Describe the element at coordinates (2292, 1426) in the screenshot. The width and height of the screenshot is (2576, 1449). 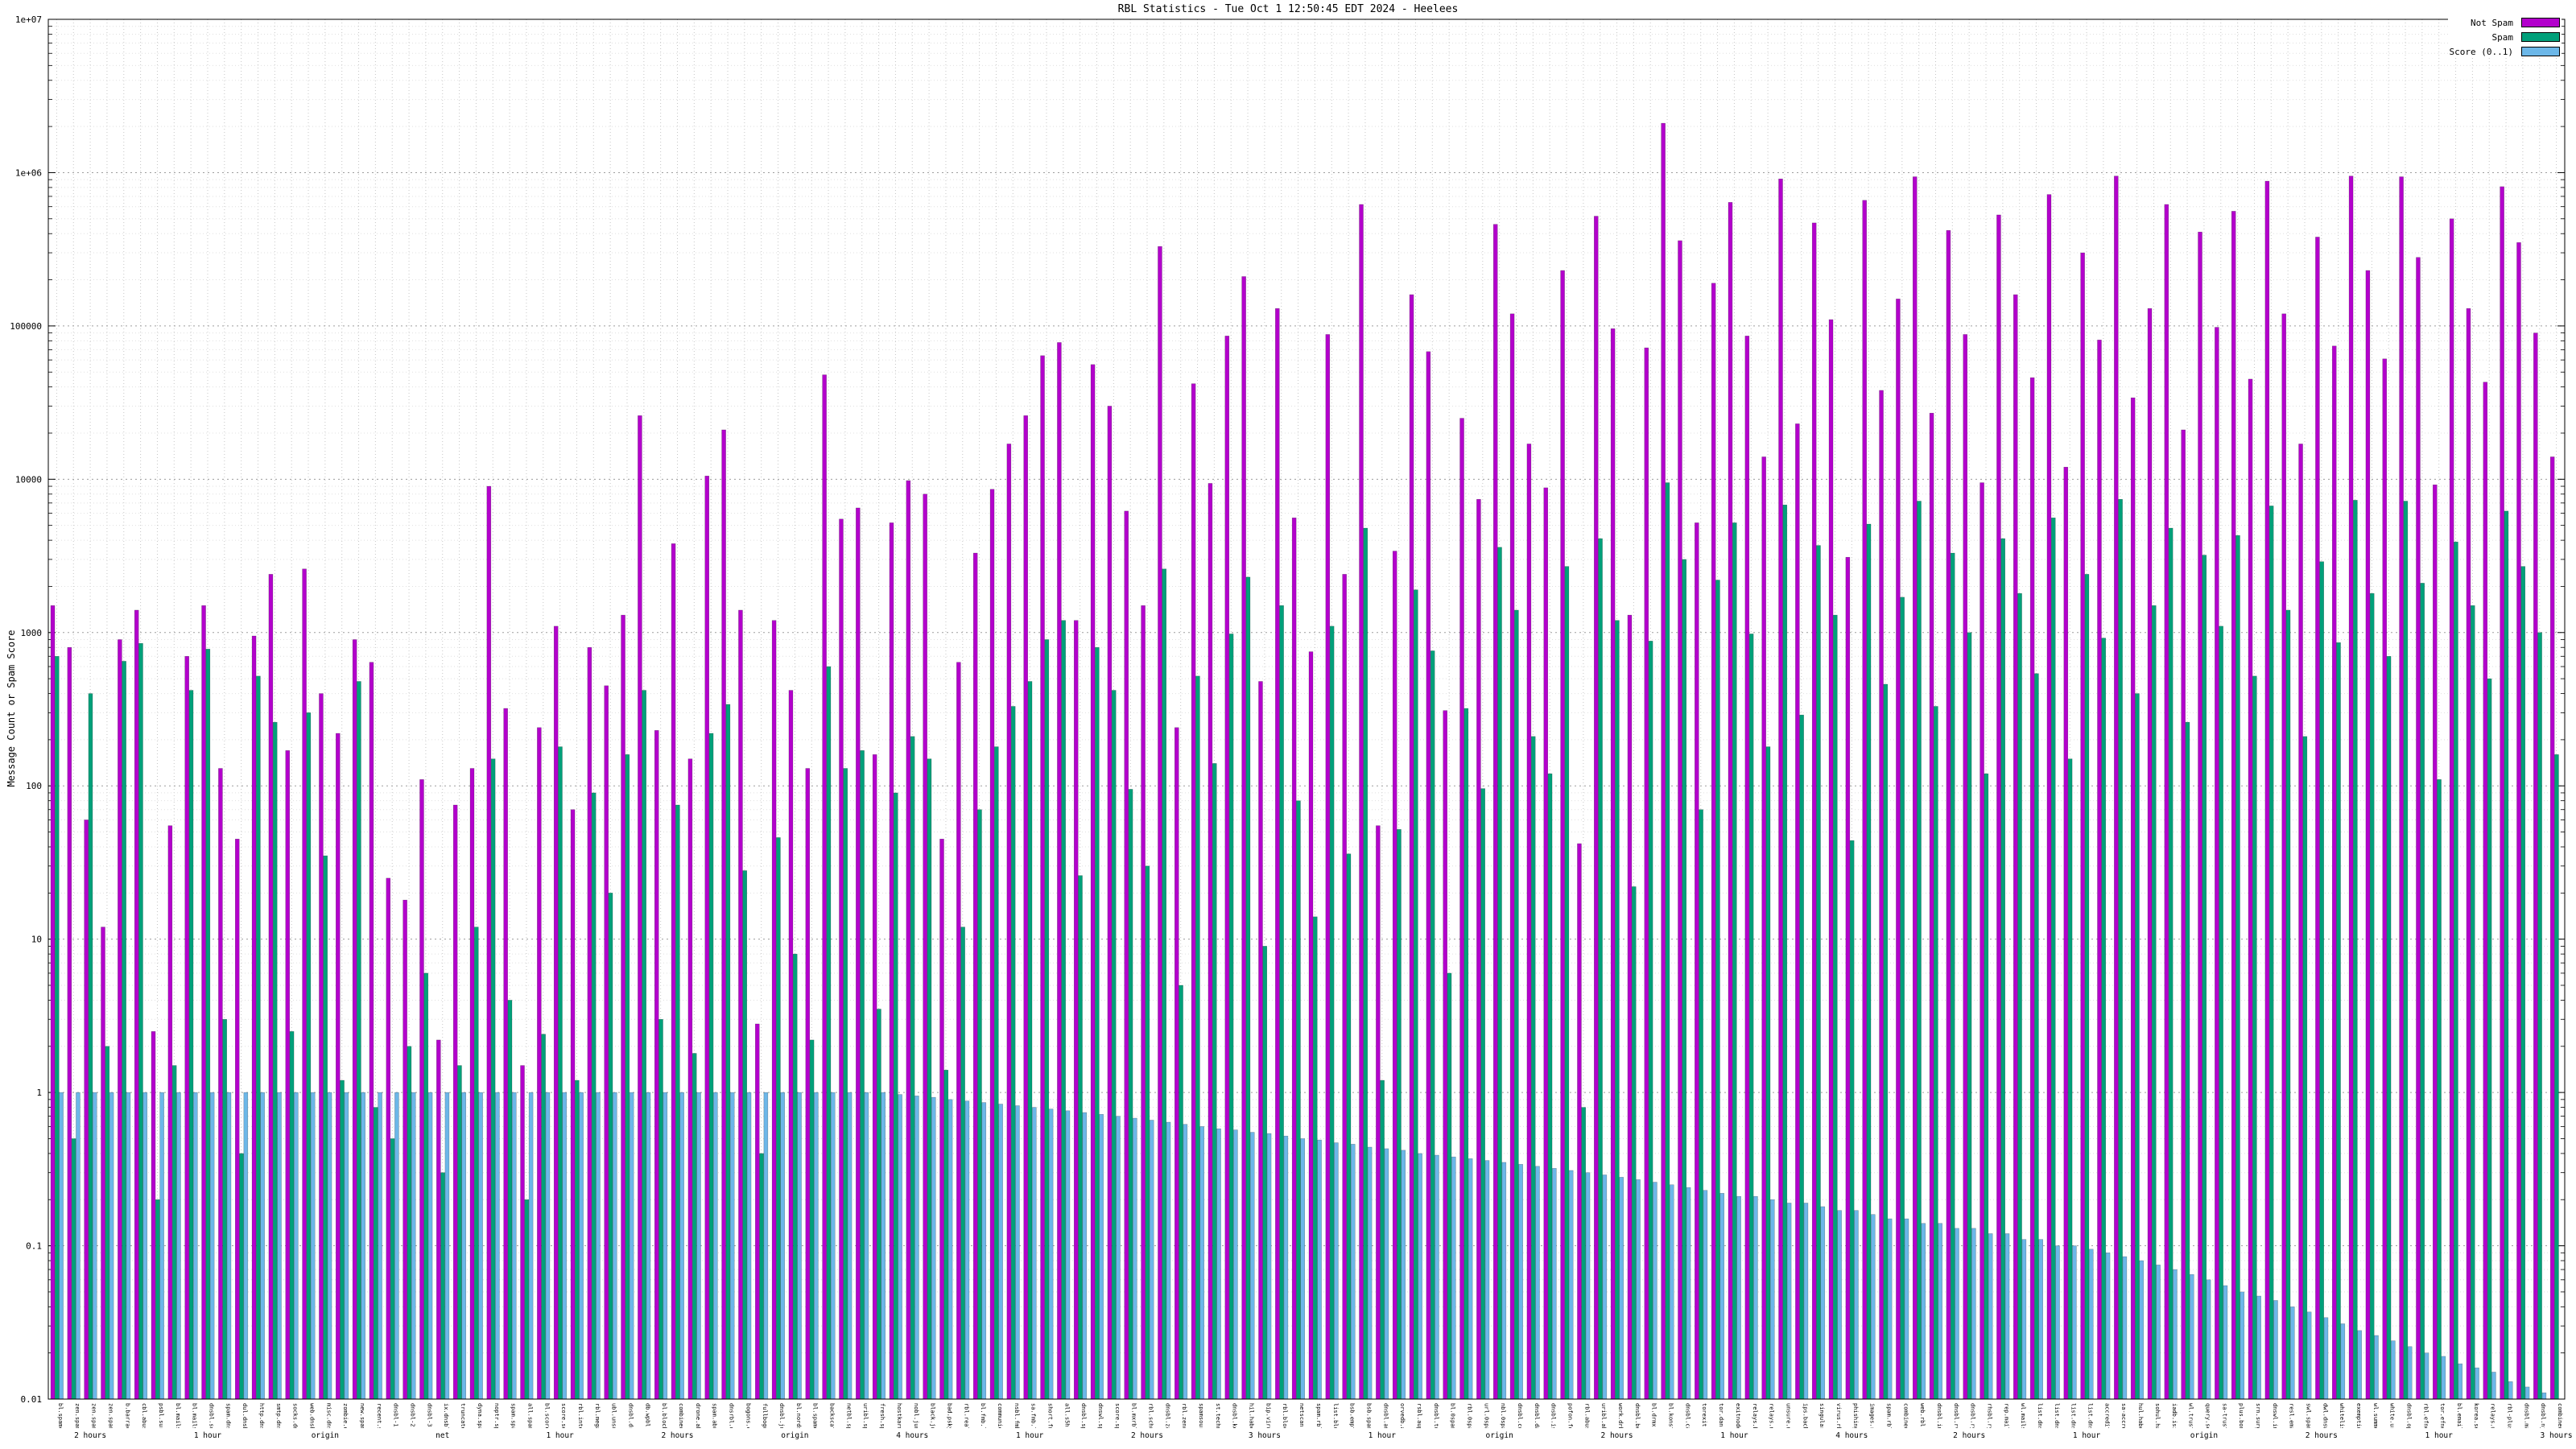
I see `x-tick-label: resl.emailreg.org` at that location.